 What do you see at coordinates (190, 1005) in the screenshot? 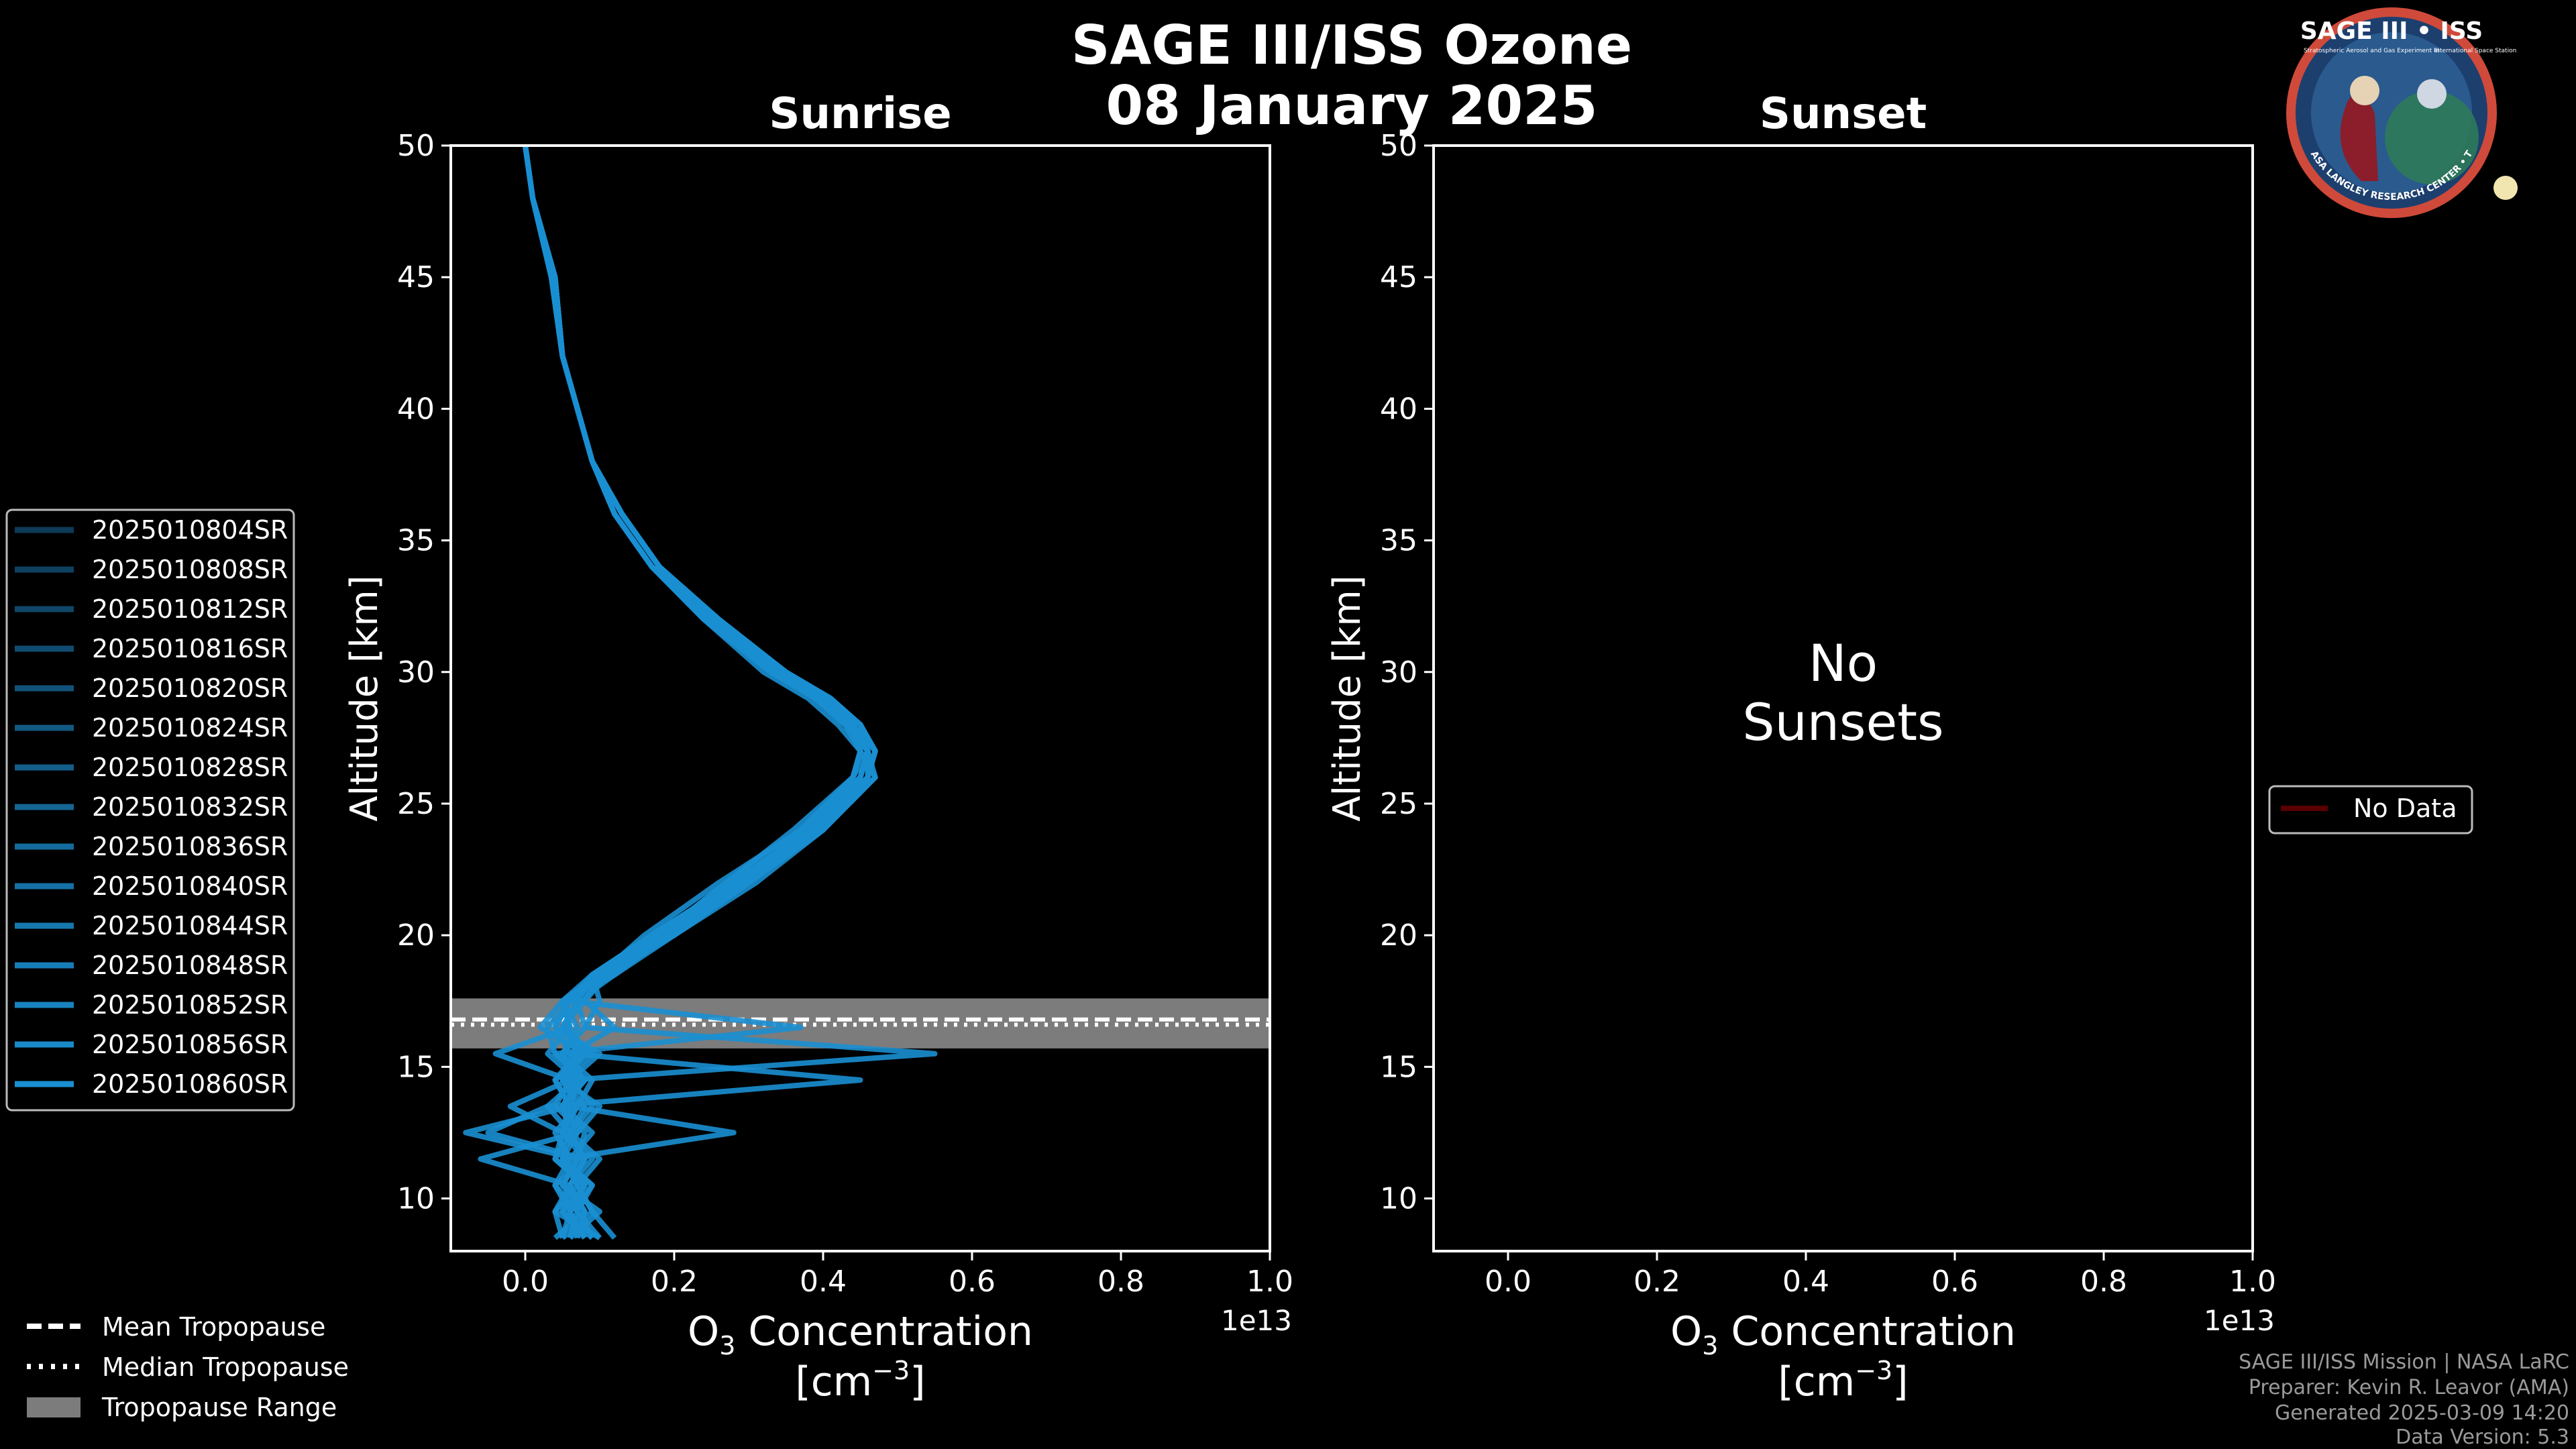
I see `legend-label-2025010852SR: 2025010852SR` at bounding box center [190, 1005].